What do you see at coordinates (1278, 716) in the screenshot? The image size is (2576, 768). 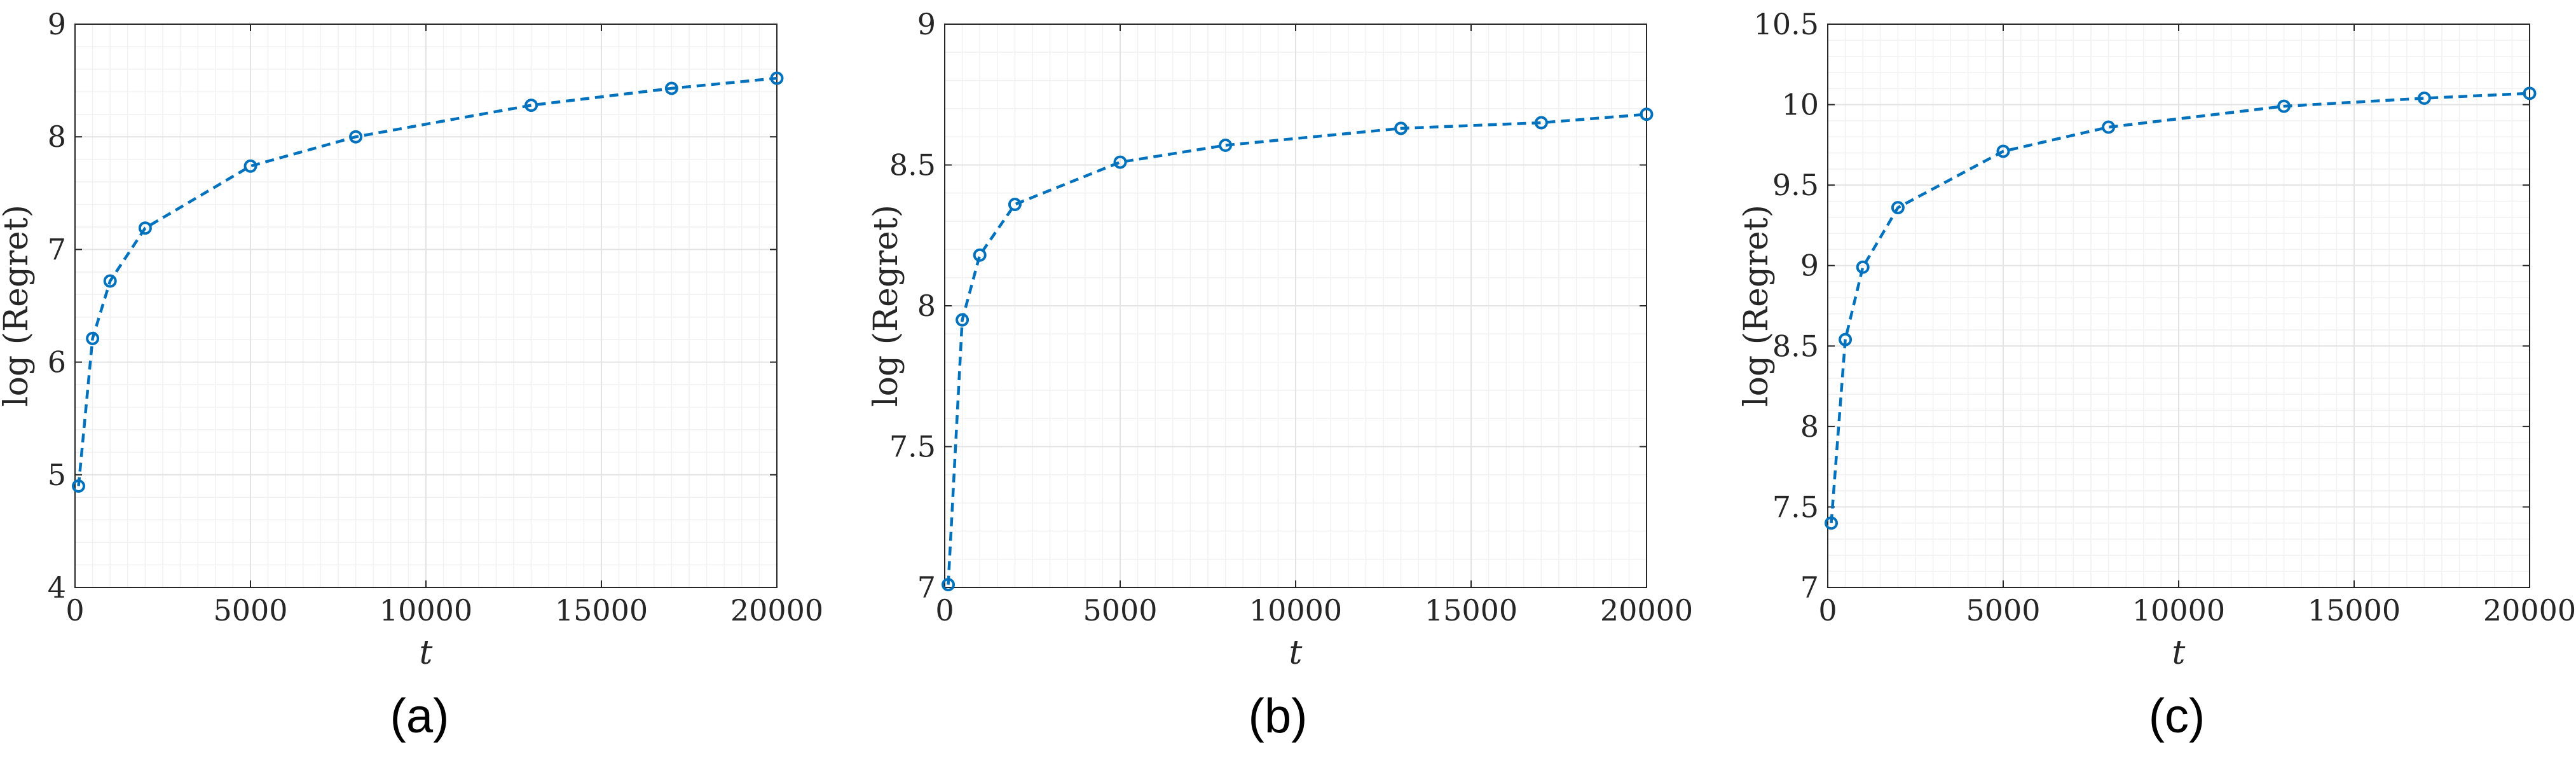 I see `subfigure-caption: (b)` at bounding box center [1278, 716].